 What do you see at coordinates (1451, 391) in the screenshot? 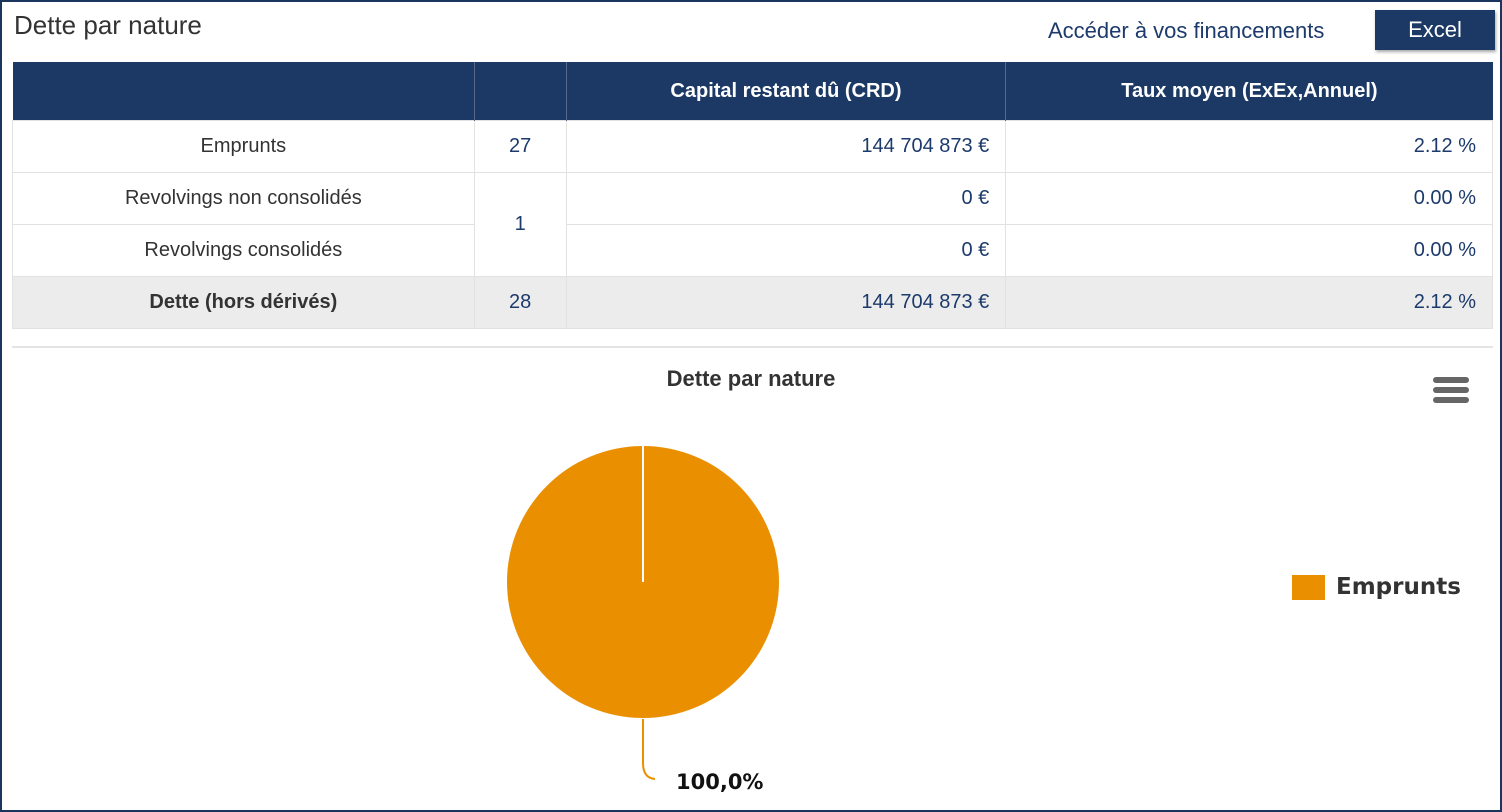
I see `hamburger-menu-icon` at bounding box center [1451, 391].